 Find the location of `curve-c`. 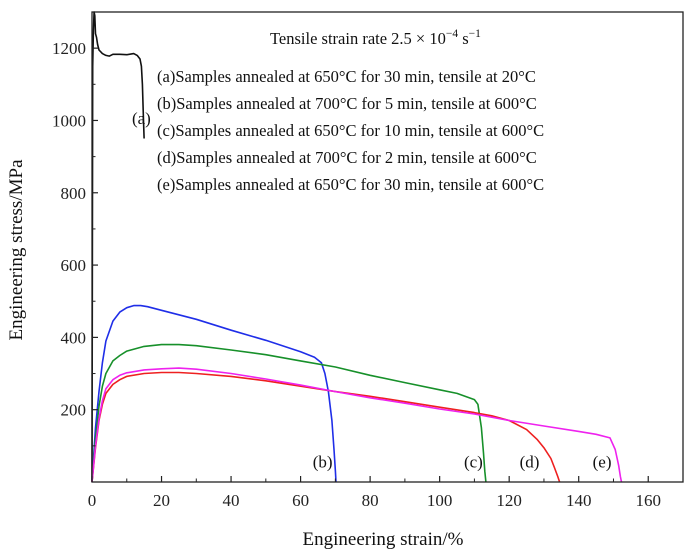

curve-c is located at coordinates (289, 413).